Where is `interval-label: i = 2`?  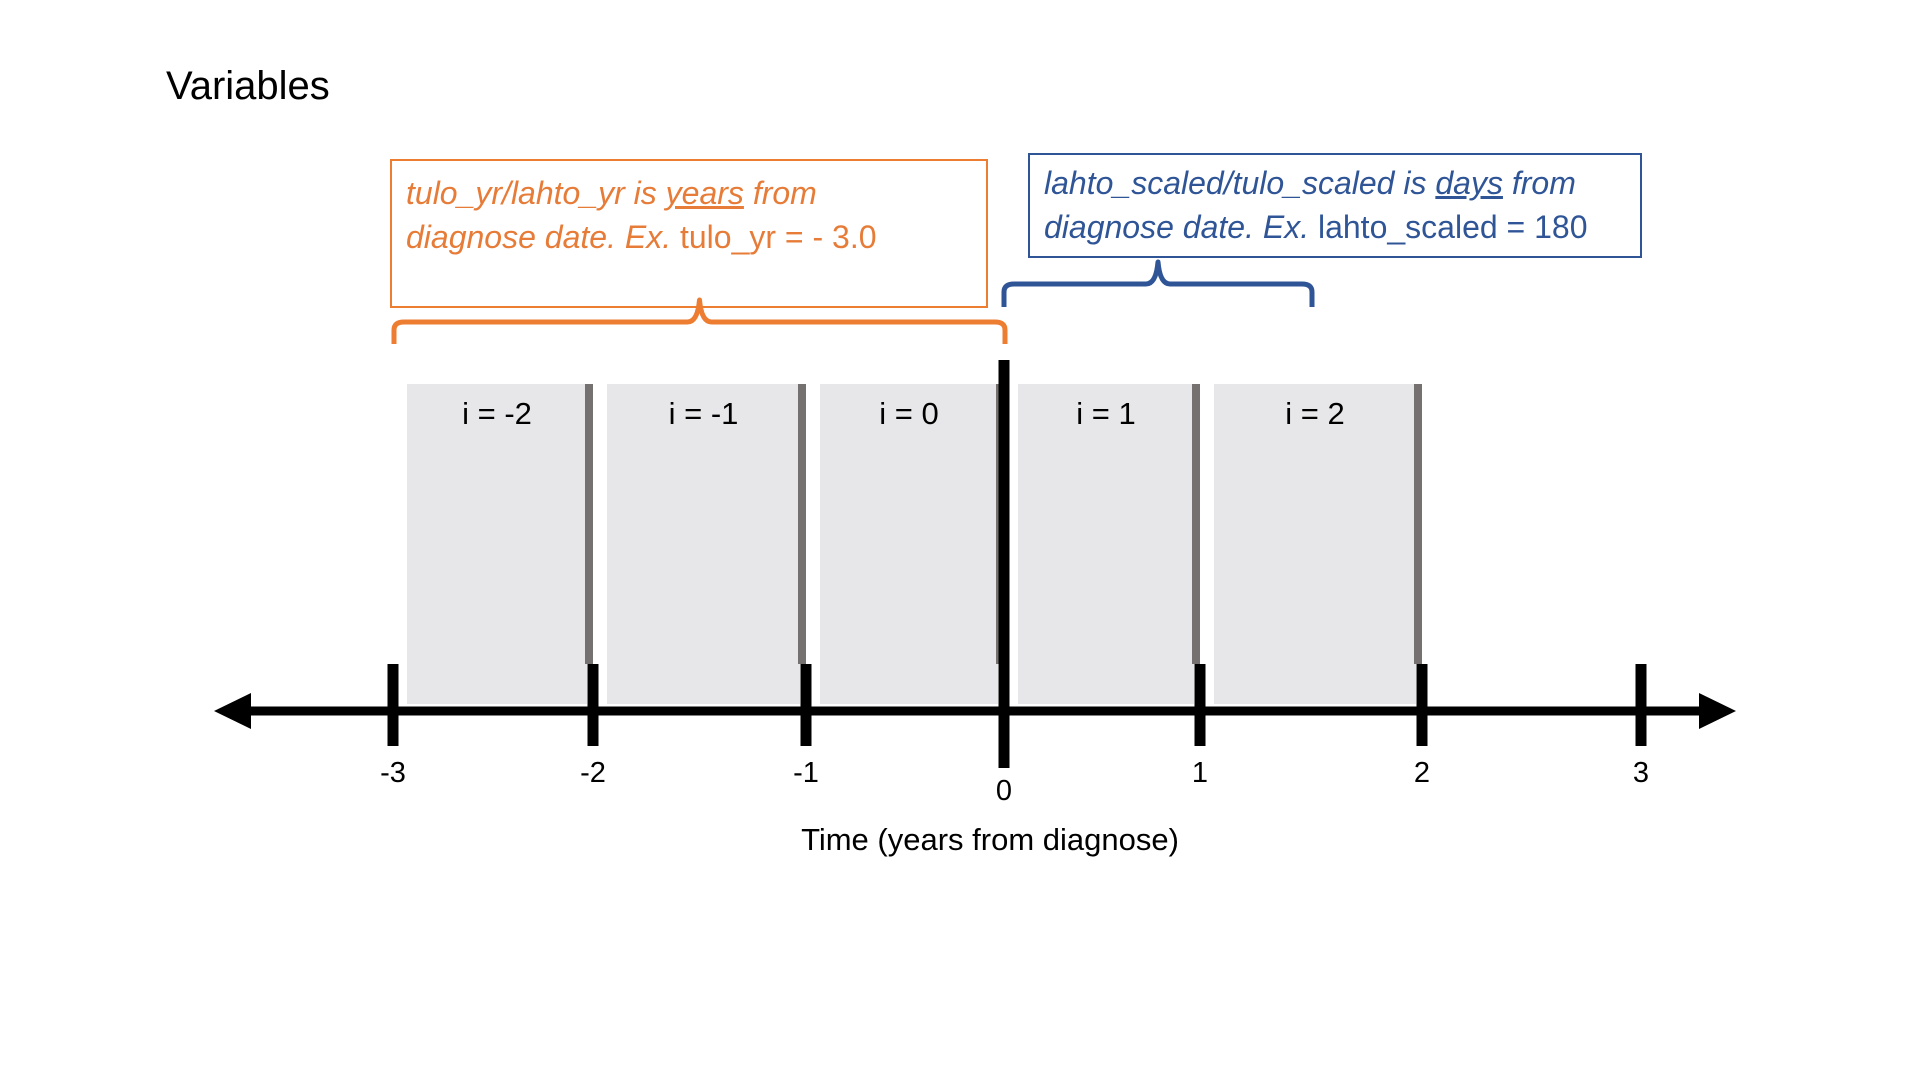
interval-label: i = 2 is located at coordinates (1314, 413).